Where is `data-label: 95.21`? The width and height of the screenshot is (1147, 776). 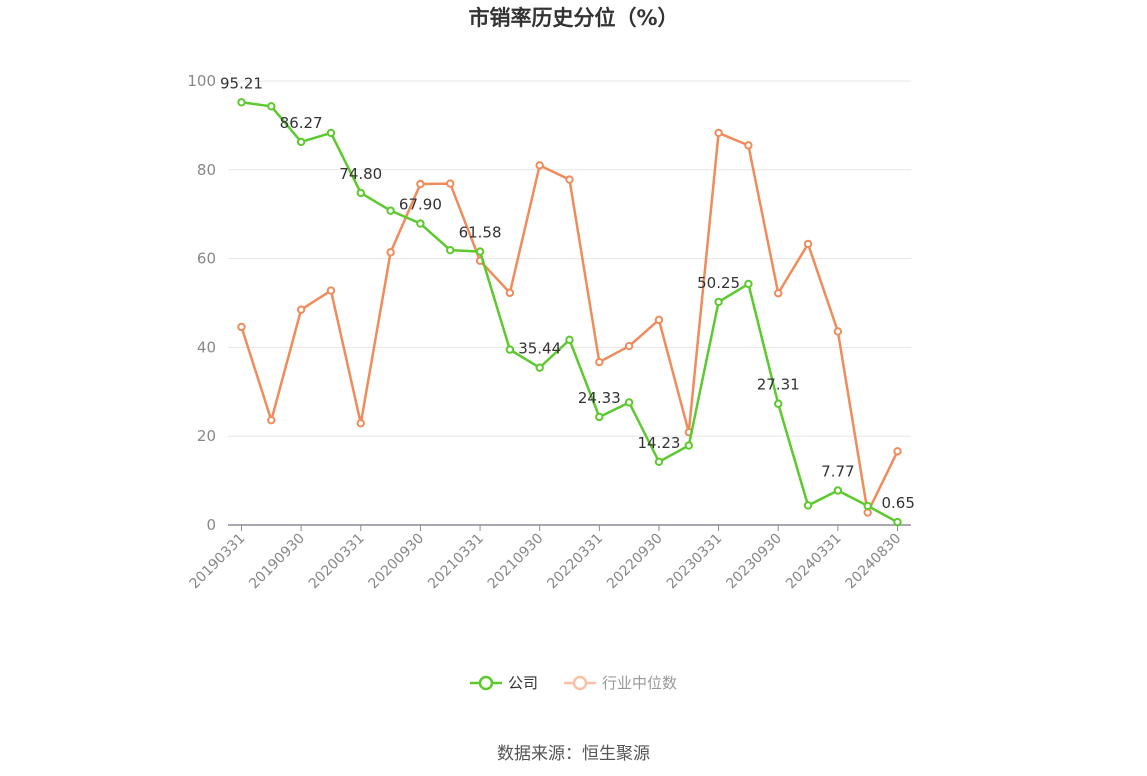 data-label: 95.21 is located at coordinates (241, 83).